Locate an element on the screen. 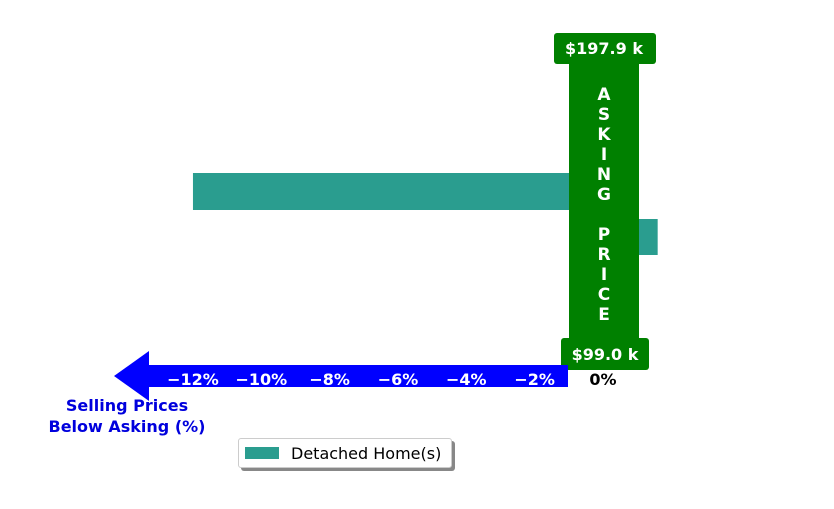 The height and width of the screenshot is (509, 834). x-axis-ticks: −12% −10% −8% −6% −4% −2% 0% is located at coordinates (391, 379).